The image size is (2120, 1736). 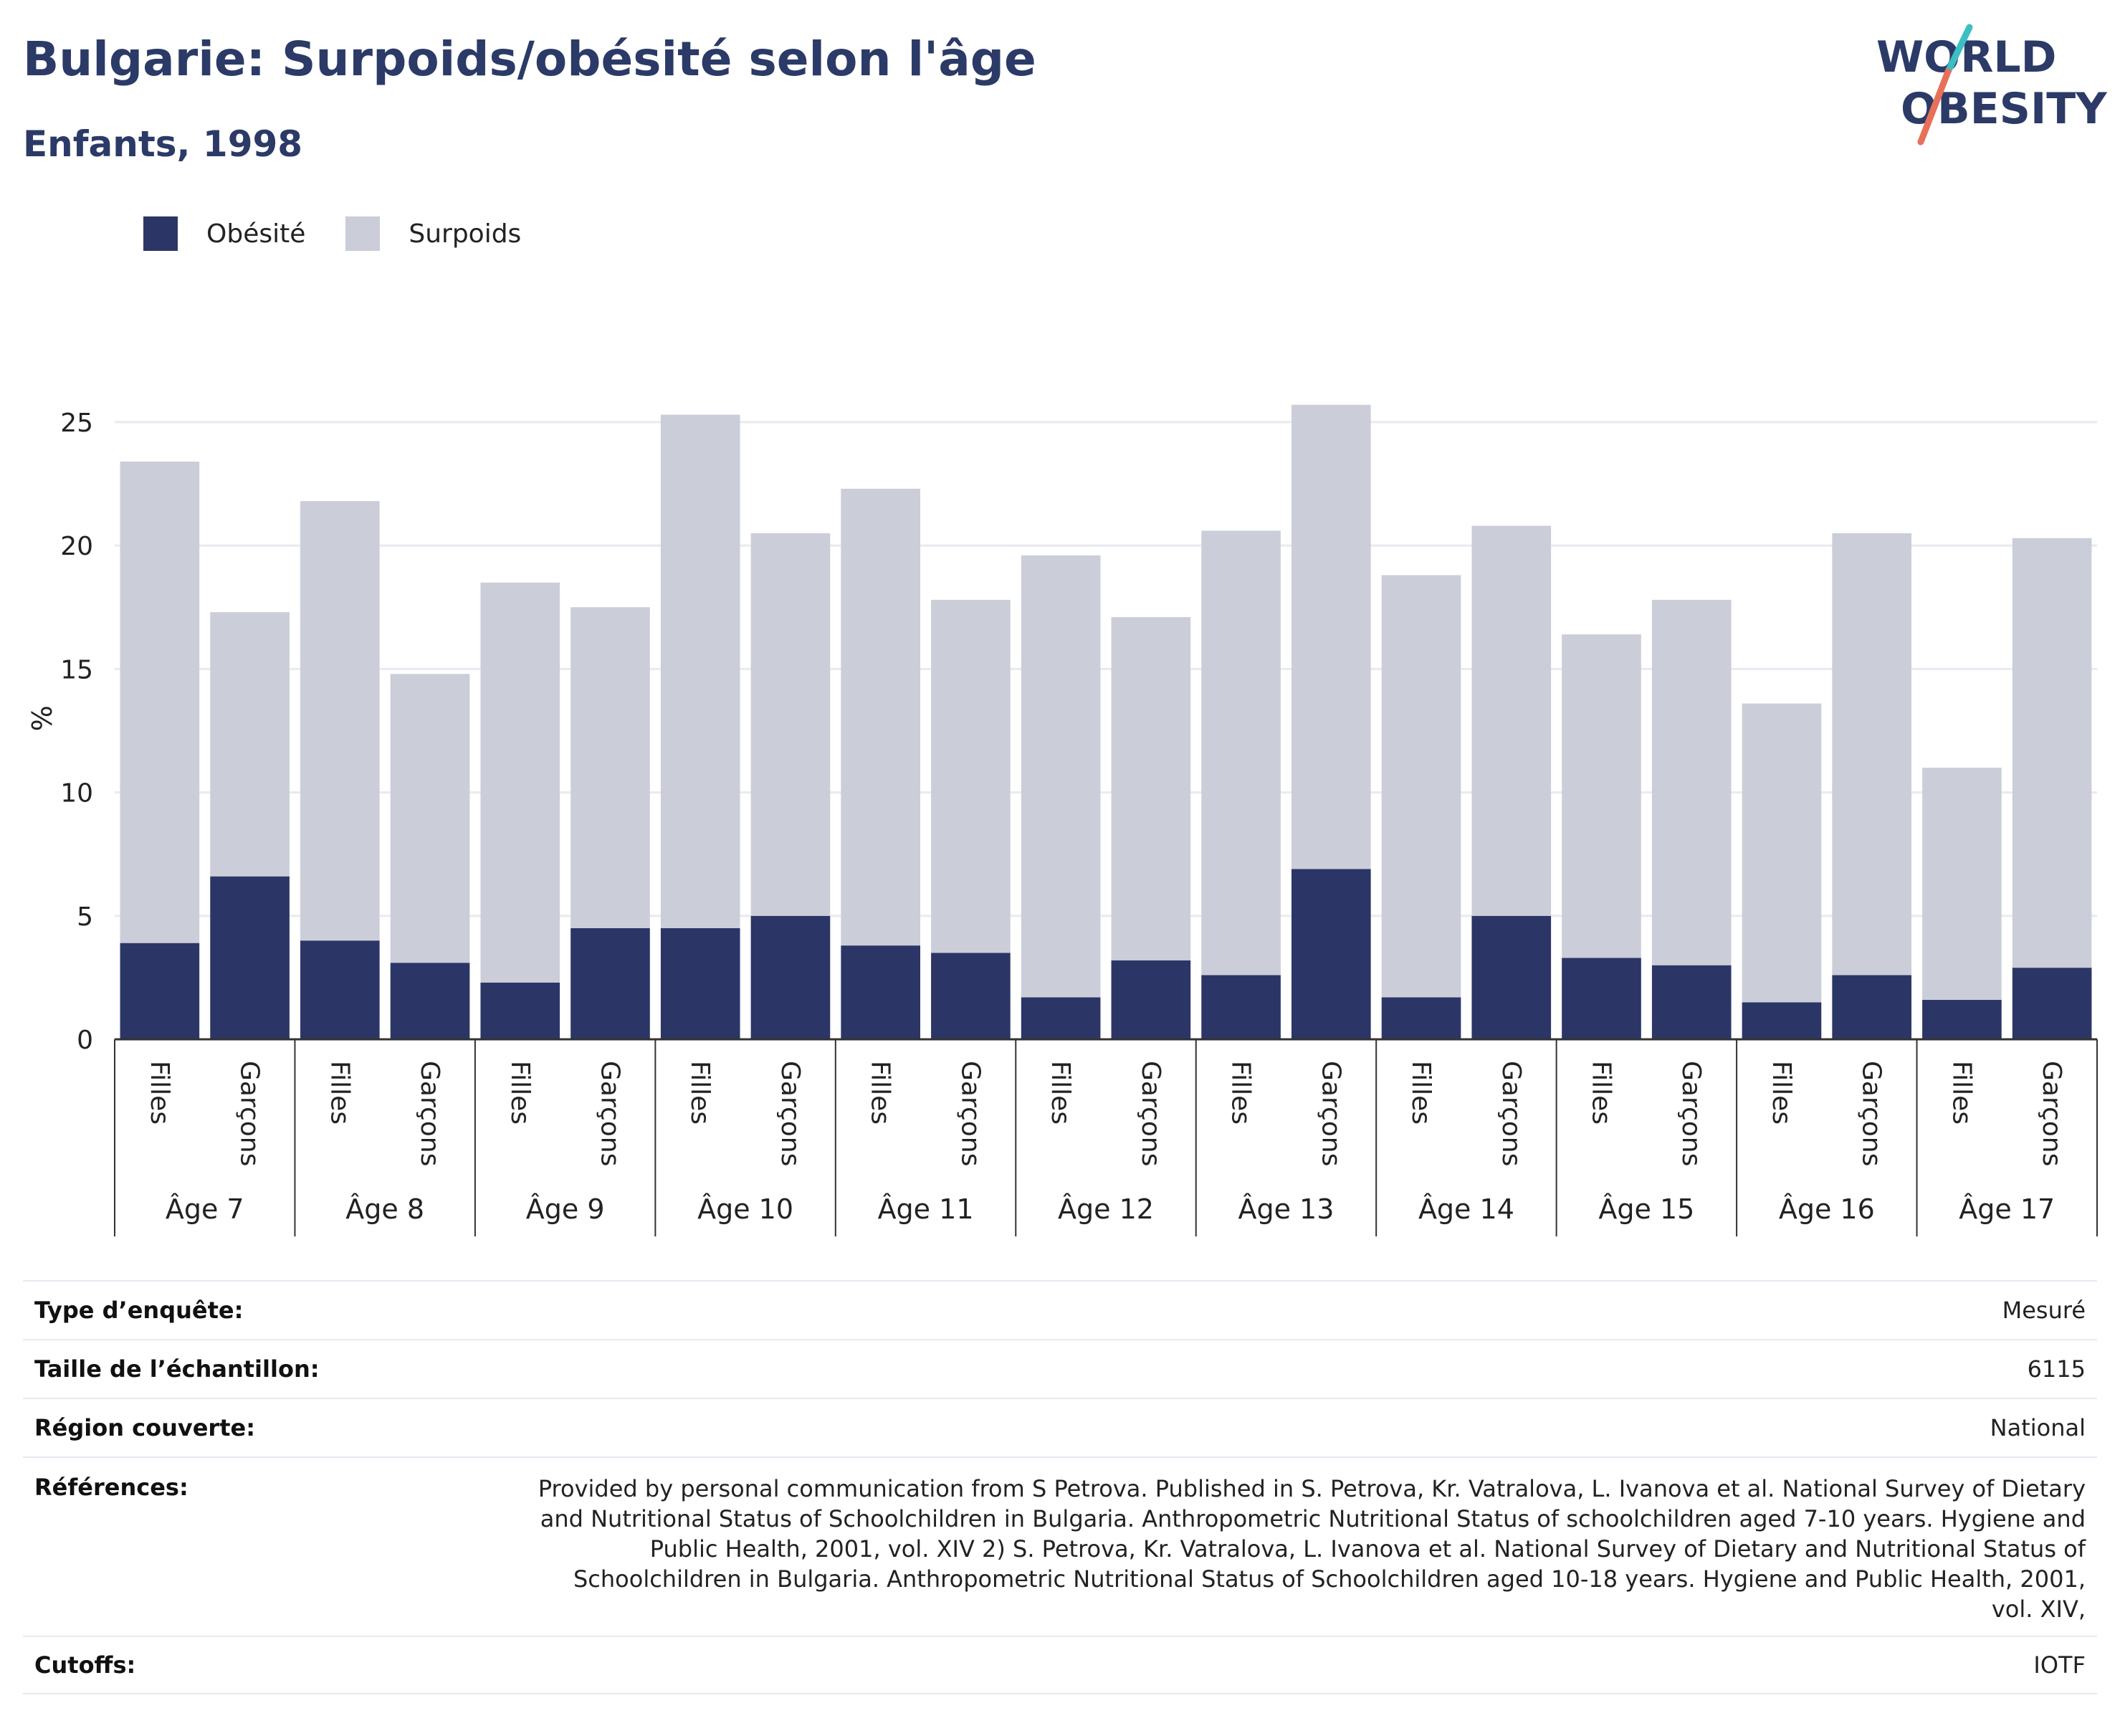 I want to click on legend-item-surpoids: Surpoids, so click(x=433, y=234).